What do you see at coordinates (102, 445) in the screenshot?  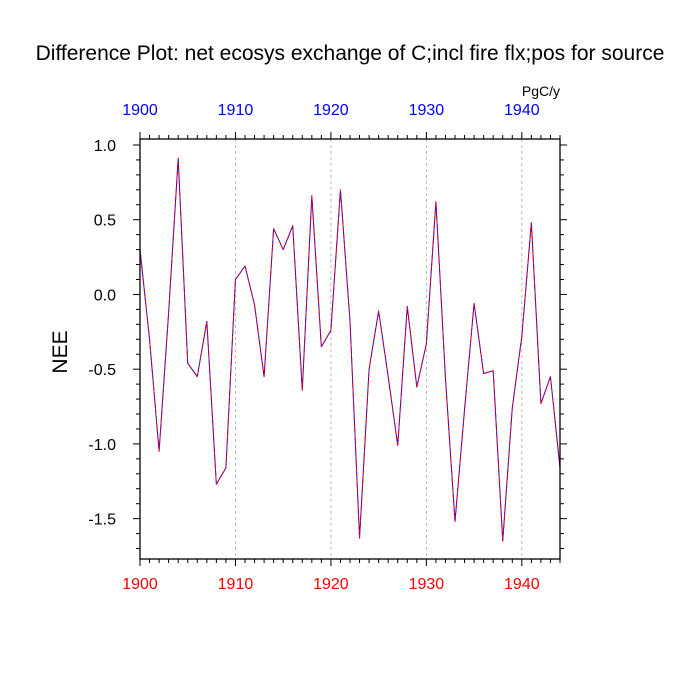 I see `y-tick-label: -1.0` at bounding box center [102, 445].